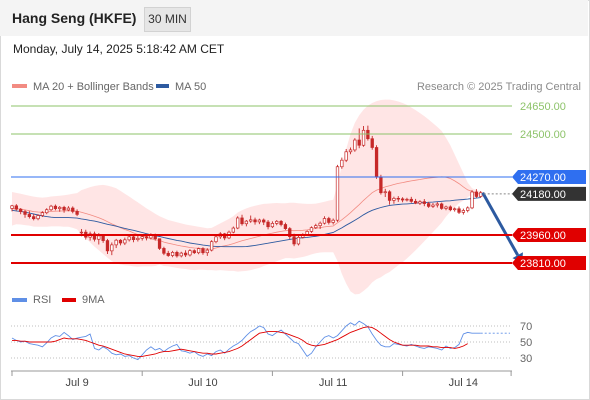 The width and height of the screenshot is (590, 400). I want to click on level-label-24180.00: 24180.00, so click(543, 195).